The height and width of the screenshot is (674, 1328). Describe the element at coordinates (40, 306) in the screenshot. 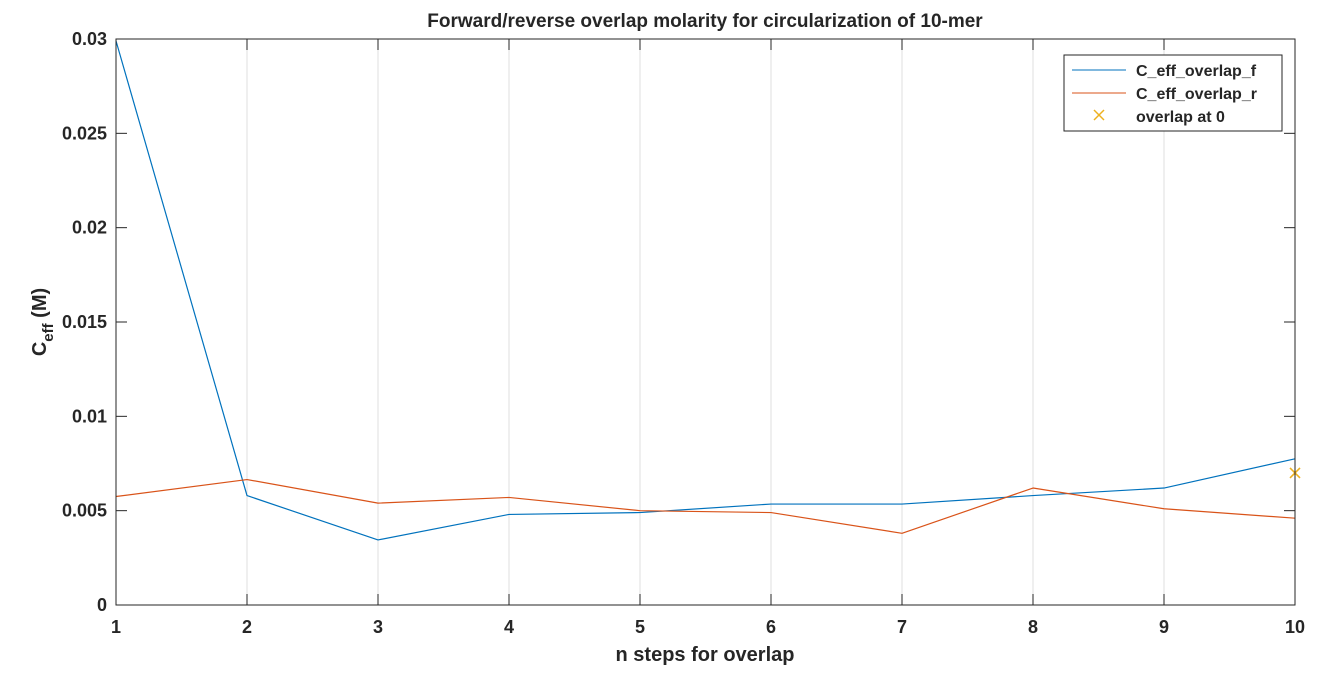

I see `y-axis-label-unit: (M)` at that location.